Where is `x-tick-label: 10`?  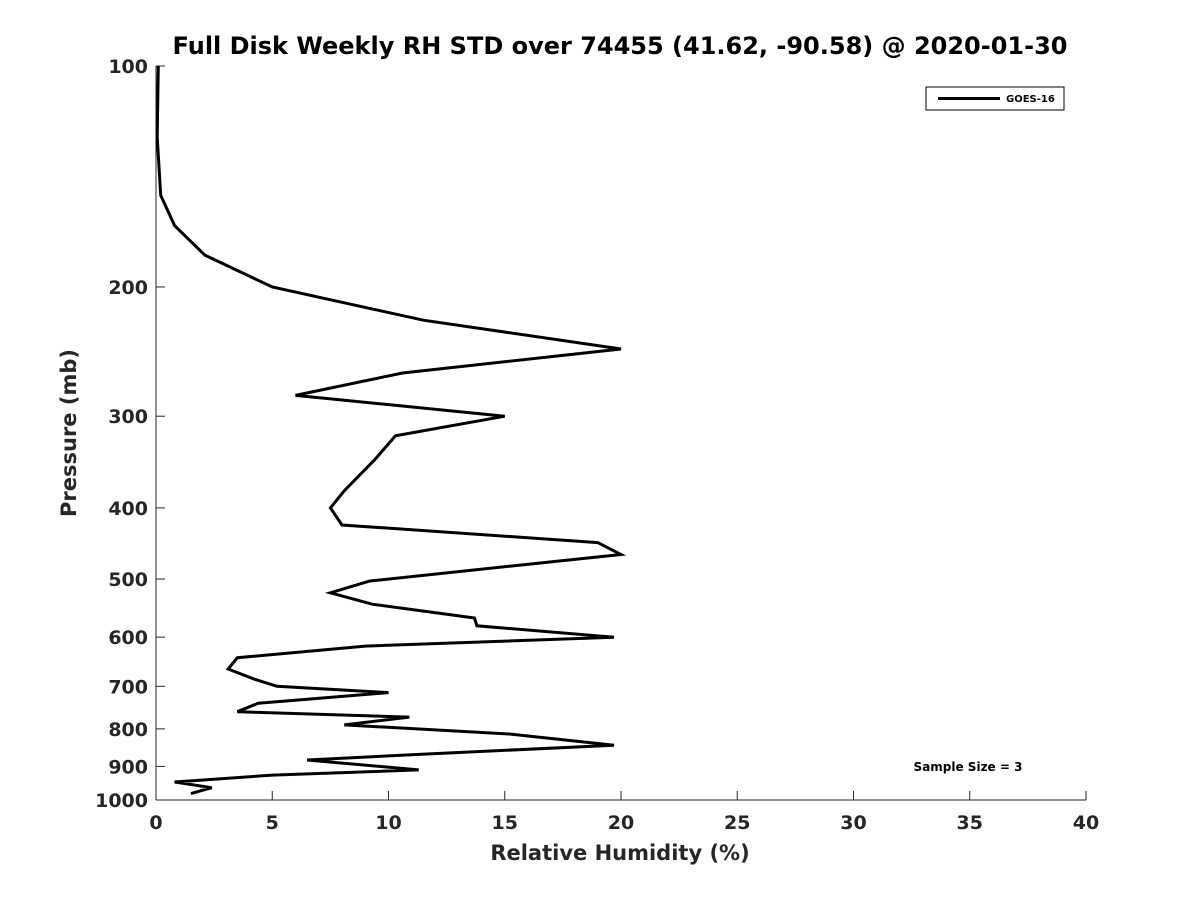
x-tick-label: 10 is located at coordinates (388, 823).